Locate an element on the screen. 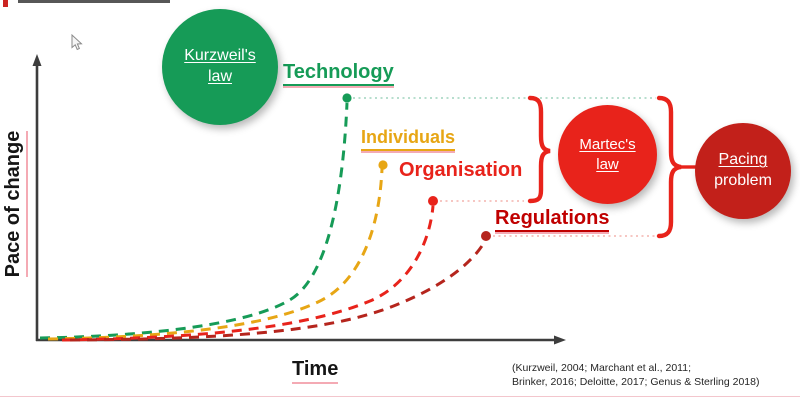 The width and height of the screenshot is (800, 401). kurzweil-law-bubble: Kurzweil's law is located at coordinates (220, 67).